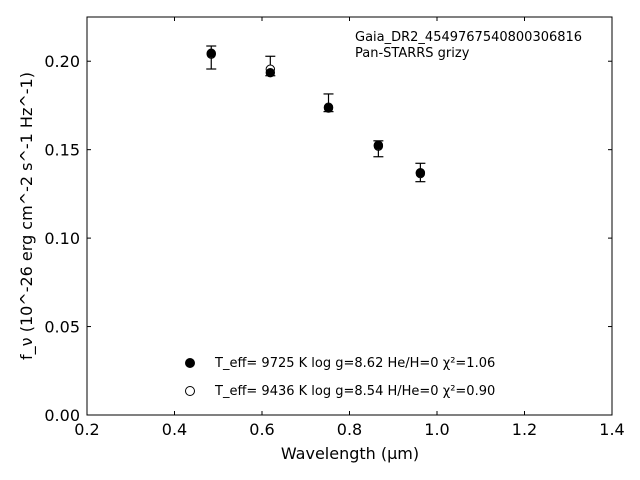 This screenshot has height=480, width=640. What do you see at coordinates (261, 429) in the screenshot?
I see `x-tick-label: 0.6` at bounding box center [261, 429].